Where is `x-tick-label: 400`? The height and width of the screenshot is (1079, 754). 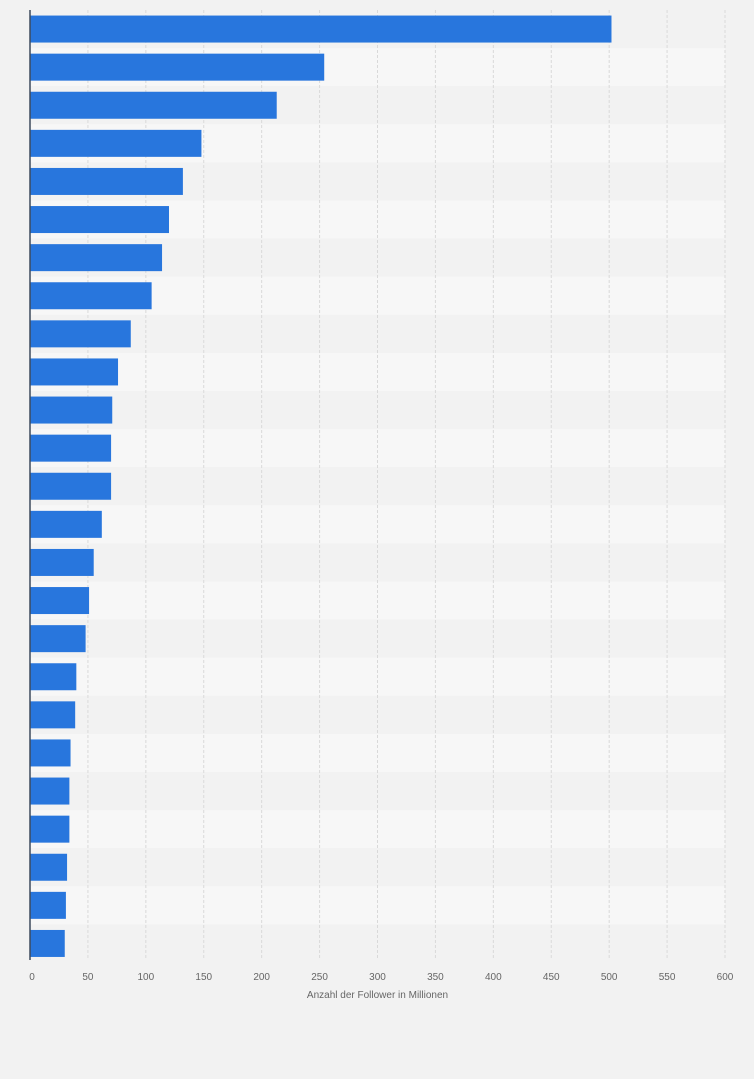
x-tick-label: 400 is located at coordinates (493, 977).